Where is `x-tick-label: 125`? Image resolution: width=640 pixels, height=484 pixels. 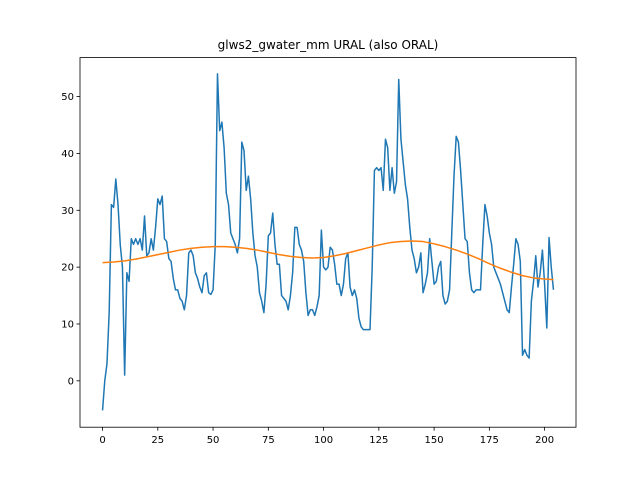 x-tick-label: 125 is located at coordinates (378, 440).